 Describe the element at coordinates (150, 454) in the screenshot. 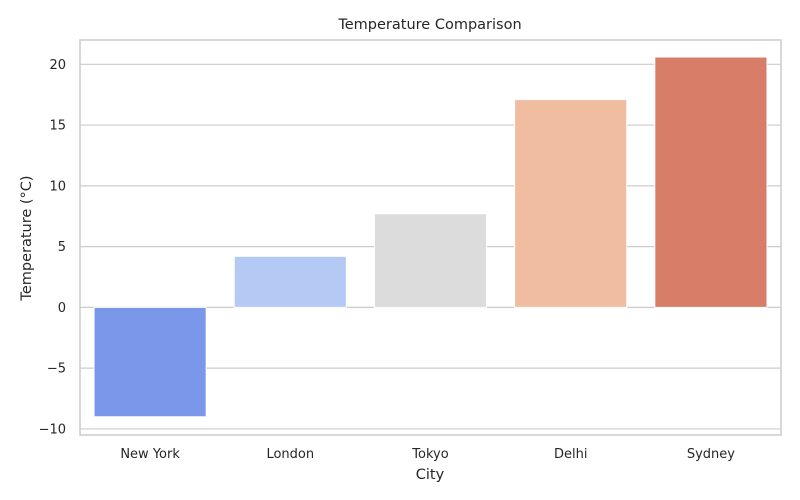

I see `x-tick-label: New York` at that location.